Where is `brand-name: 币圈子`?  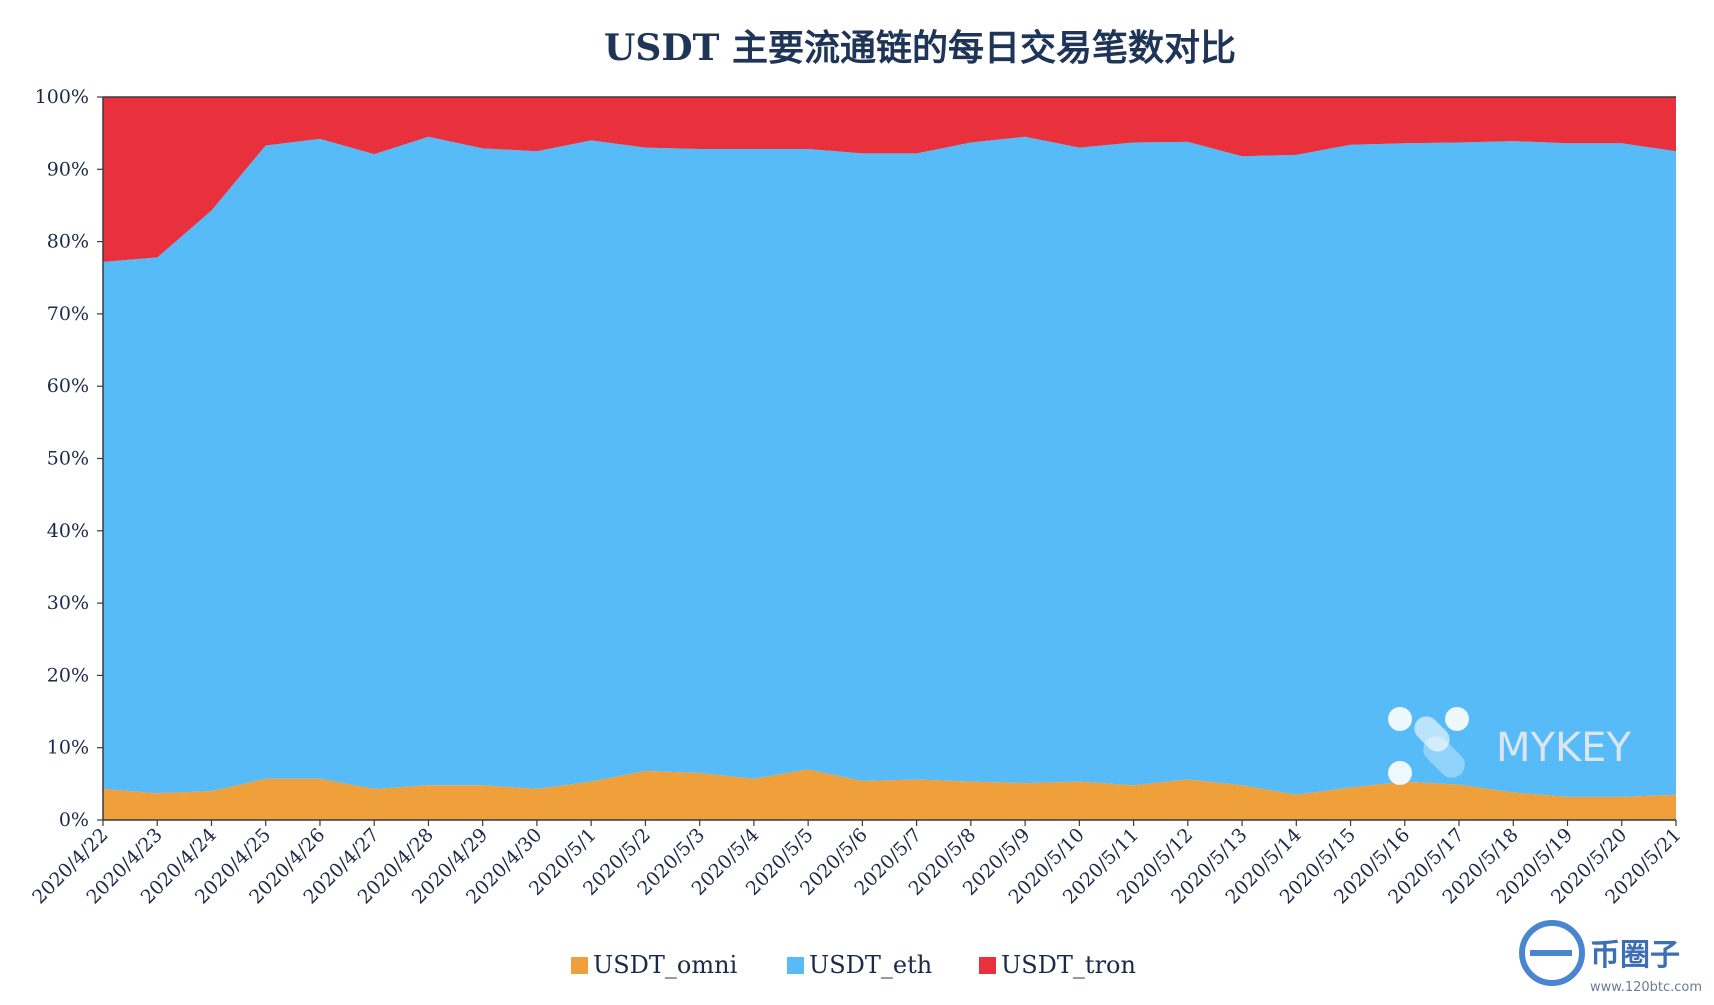
brand-name: 币圈子 is located at coordinates (1635, 955).